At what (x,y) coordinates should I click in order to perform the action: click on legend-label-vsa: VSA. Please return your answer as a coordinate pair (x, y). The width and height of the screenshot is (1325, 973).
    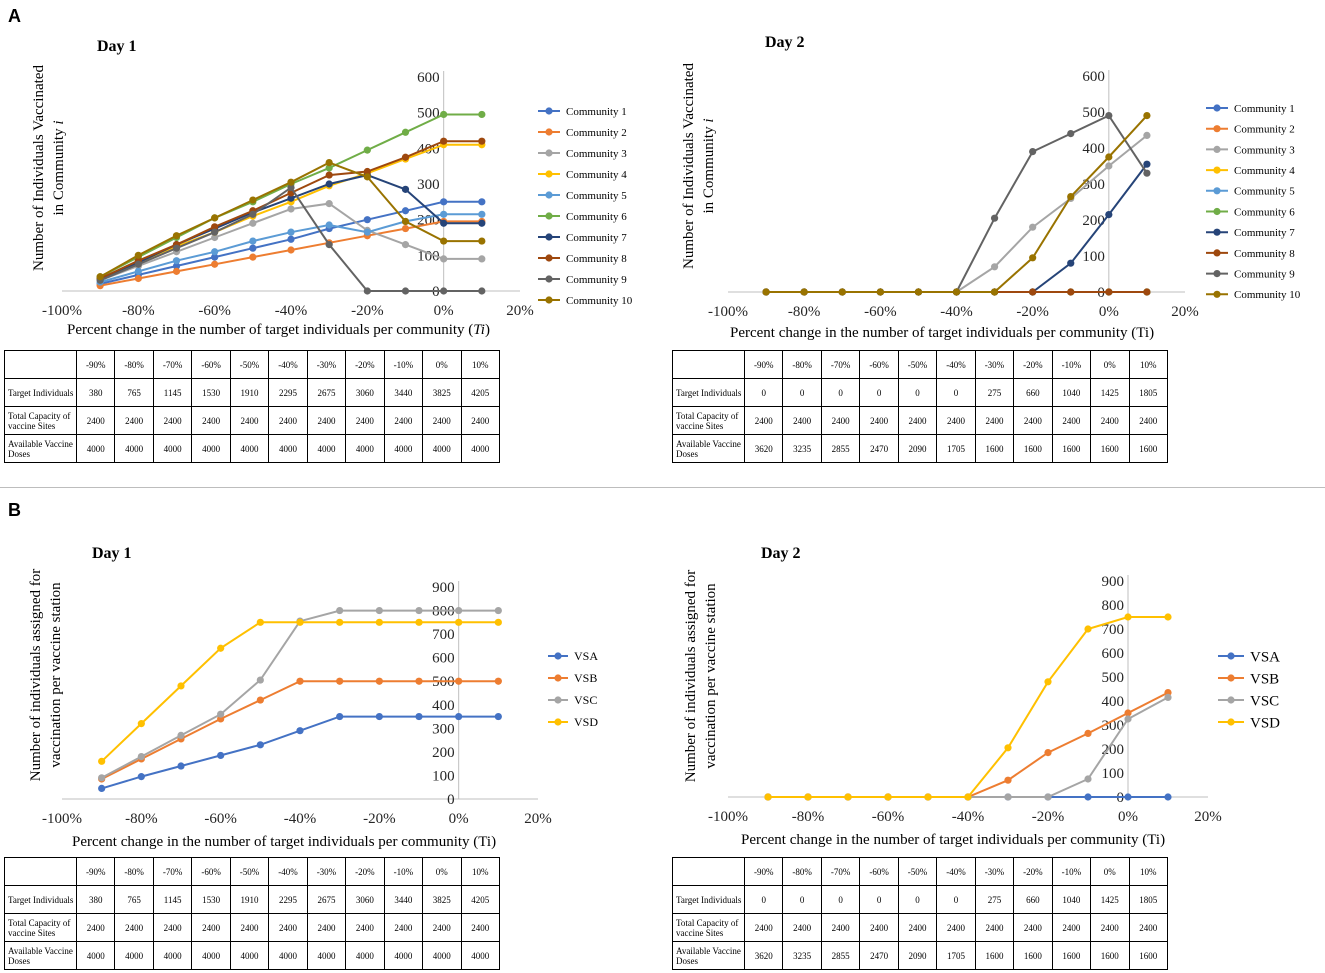
    Looking at the image, I should click on (1265, 657).